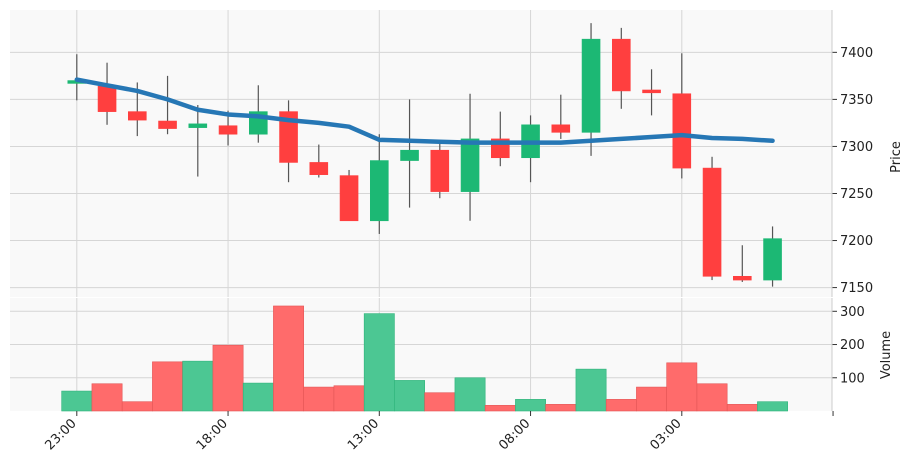  What do you see at coordinates (212, 434) in the screenshot?
I see `x-tick-label: 18:00` at bounding box center [212, 434].